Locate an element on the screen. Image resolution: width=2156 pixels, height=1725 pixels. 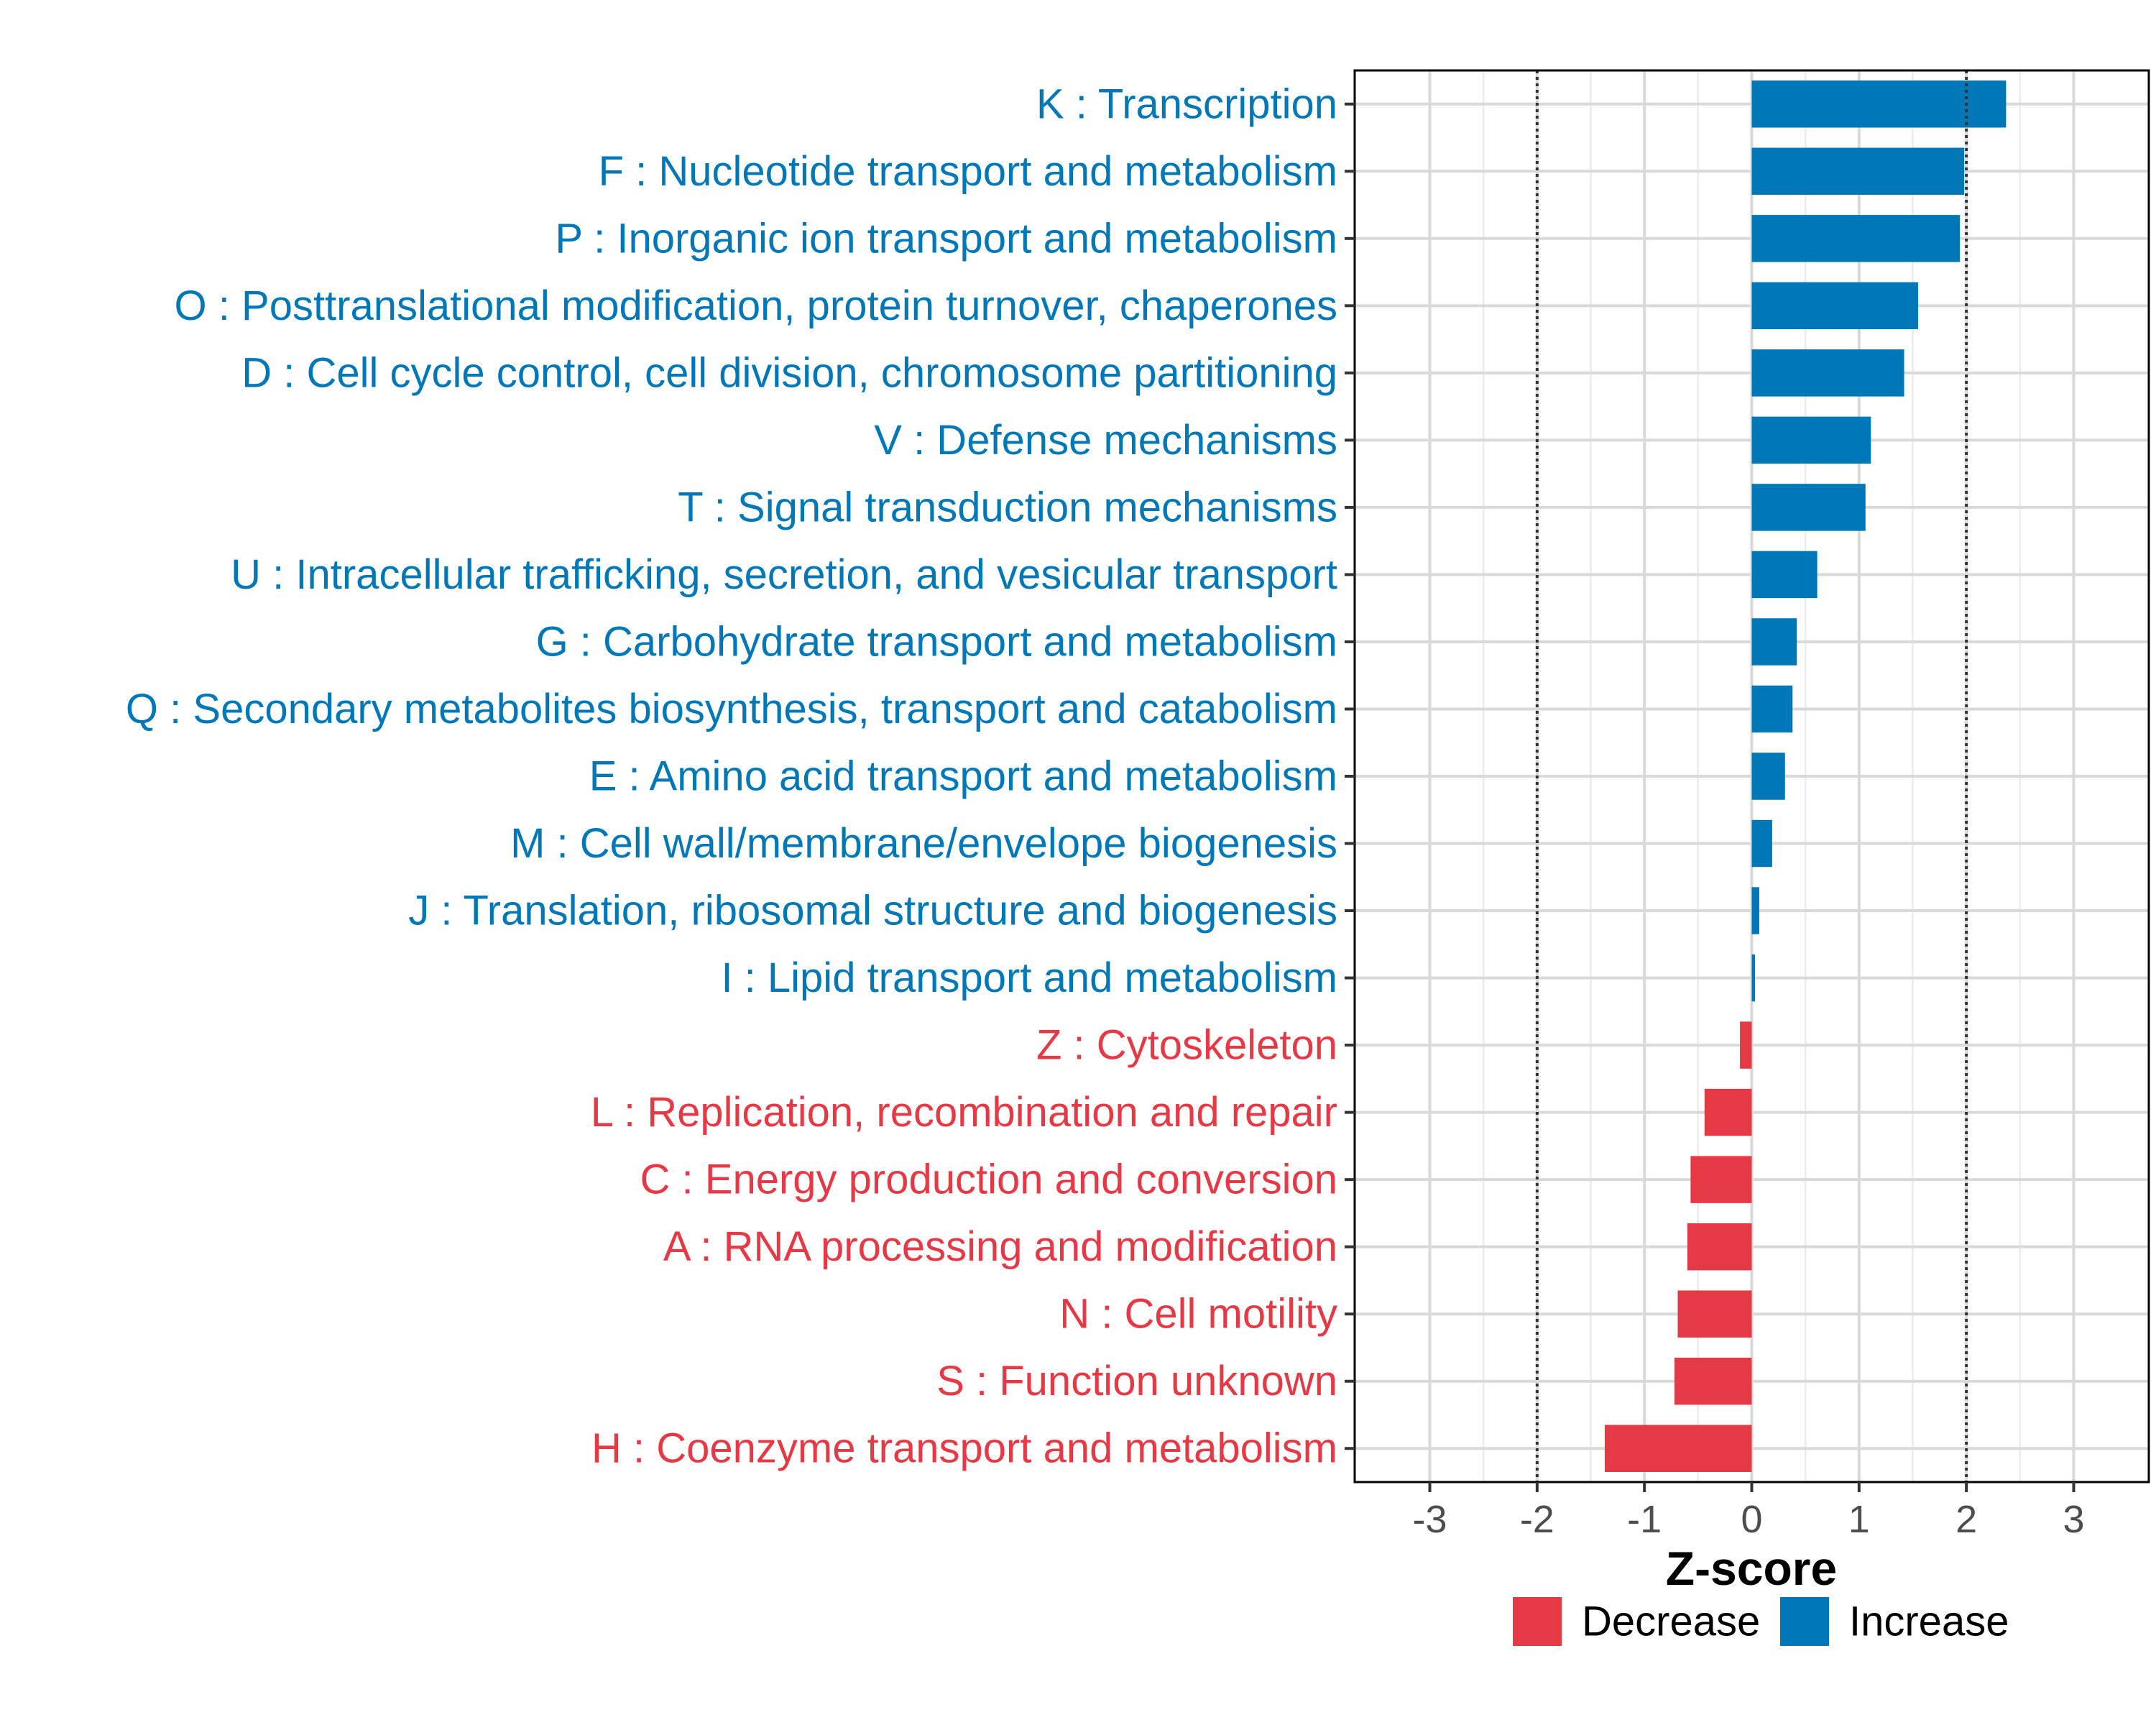
legend-label: Decrease is located at coordinates (1671, 1621).